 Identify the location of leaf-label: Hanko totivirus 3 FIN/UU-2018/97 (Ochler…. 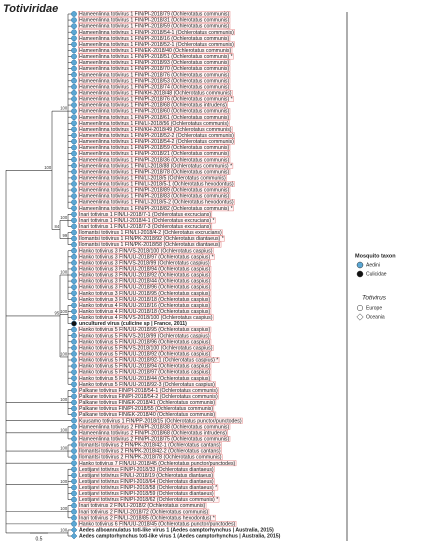
(146, 257).